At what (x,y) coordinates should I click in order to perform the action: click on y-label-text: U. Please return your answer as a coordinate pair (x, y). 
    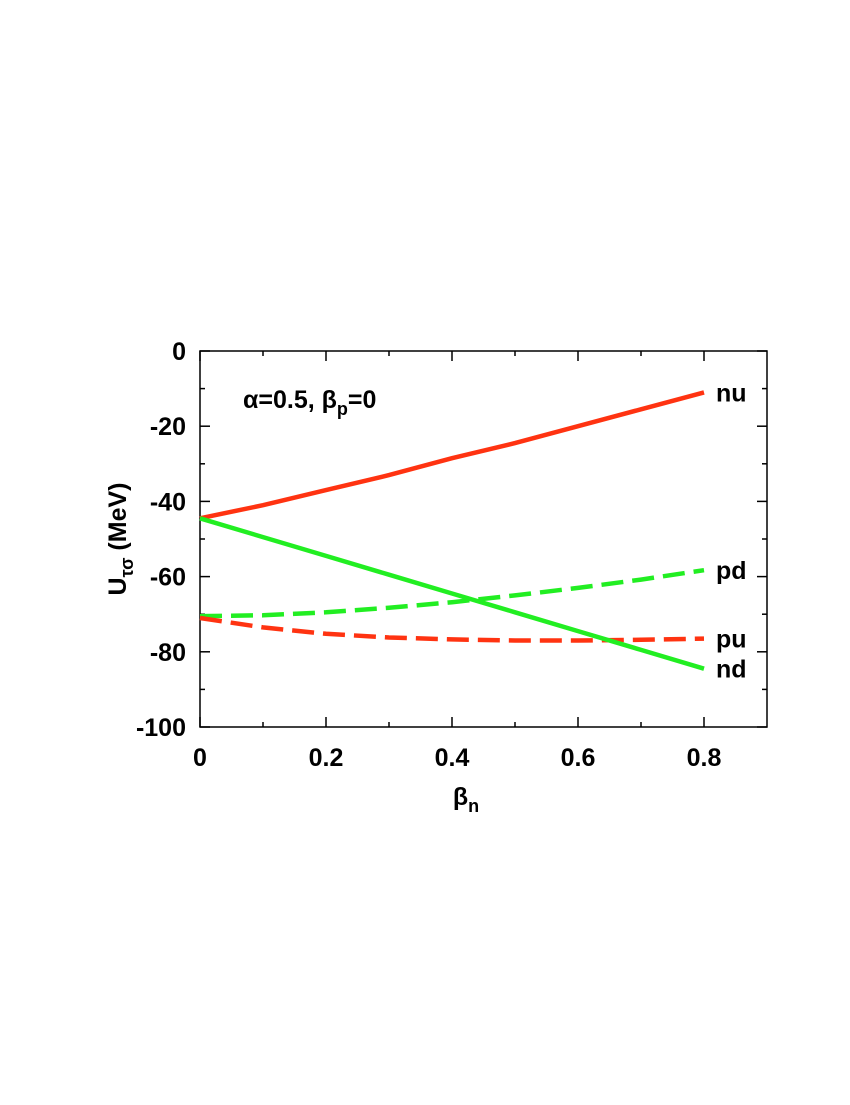
    Looking at the image, I should click on (118, 586).